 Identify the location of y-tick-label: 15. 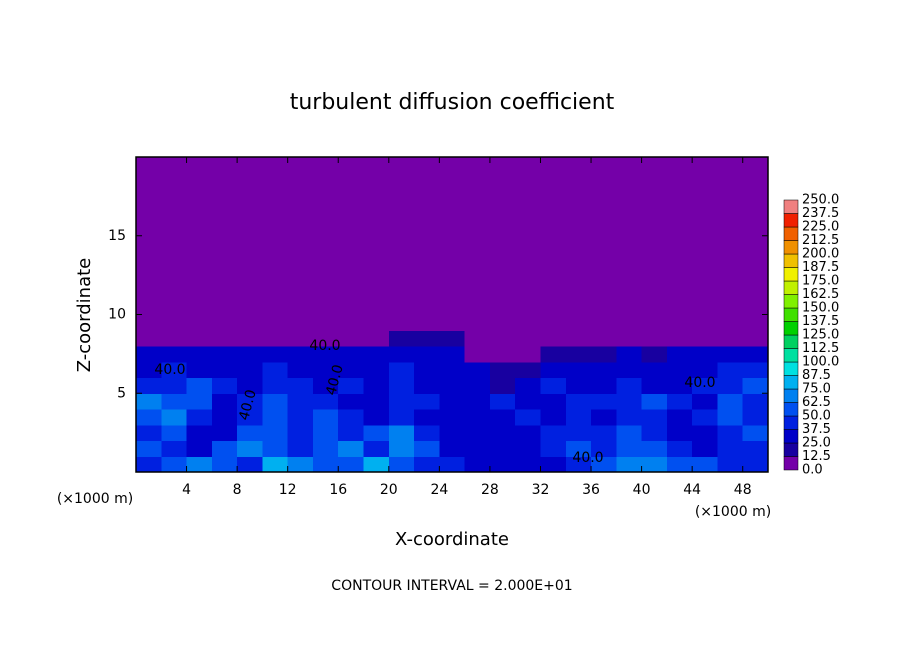
(117, 236).